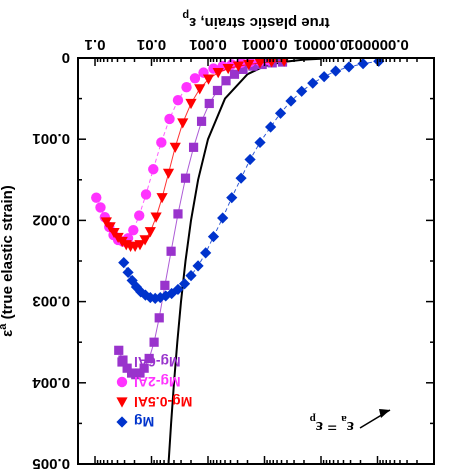  What do you see at coordinates (51, 463) in the screenshot?
I see `y-tick-label: 0.005` at bounding box center [51, 463].